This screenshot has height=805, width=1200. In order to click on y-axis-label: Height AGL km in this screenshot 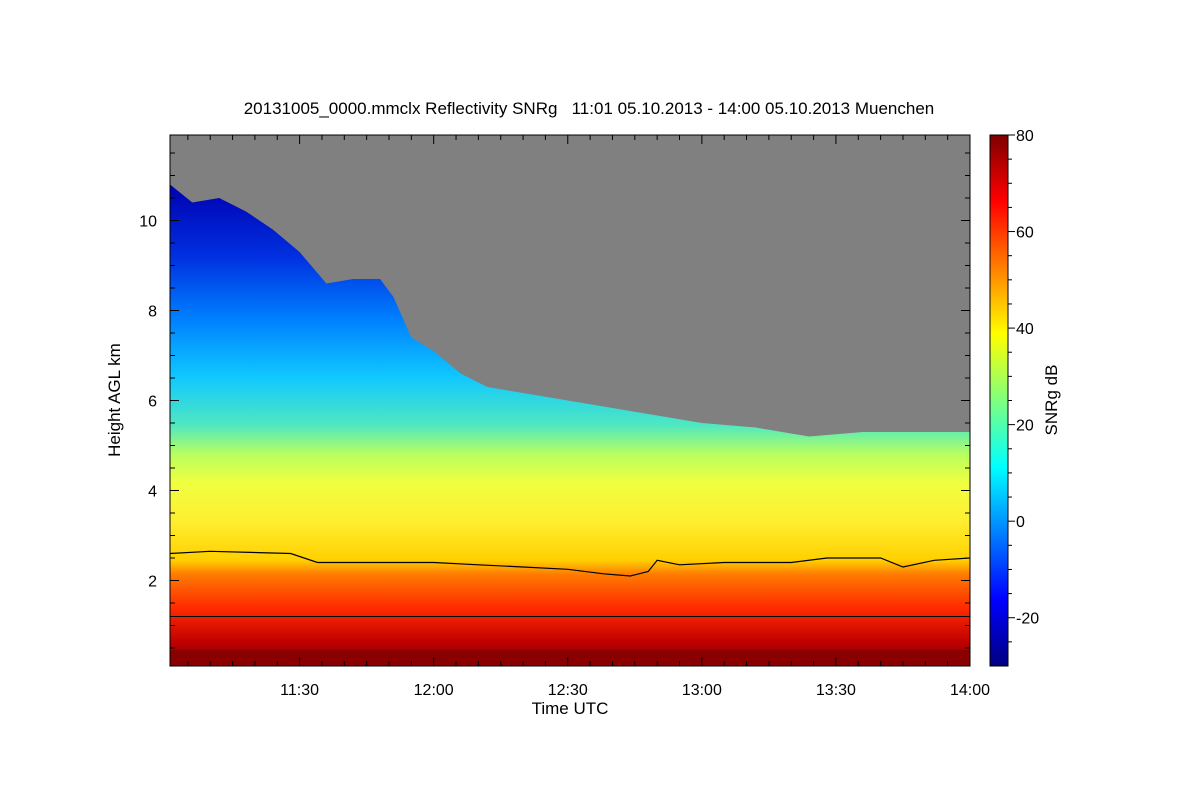, I will do `click(114, 400)`.